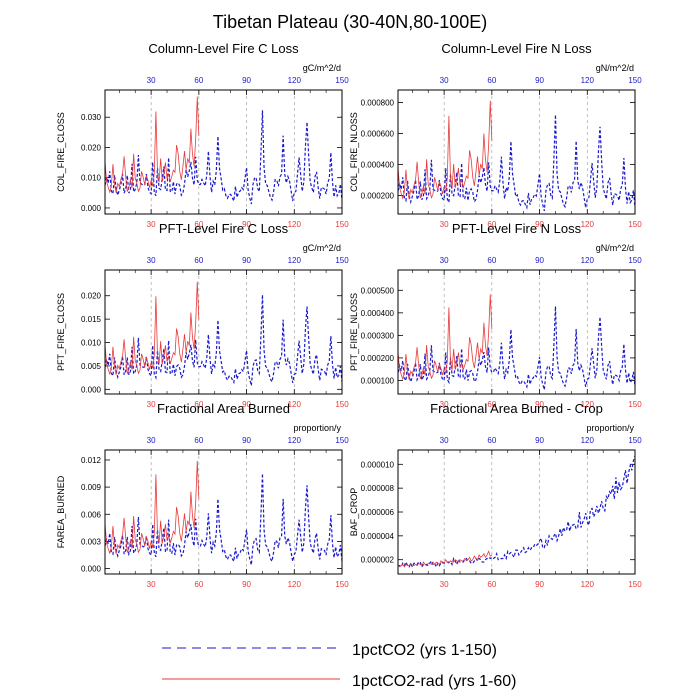 This screenshot has width=700, height=700. Describe the element at coordinates (354, 332) in the screenshot. I see `y-axis-label: PFT_FIRE_NLOSS` at that location.